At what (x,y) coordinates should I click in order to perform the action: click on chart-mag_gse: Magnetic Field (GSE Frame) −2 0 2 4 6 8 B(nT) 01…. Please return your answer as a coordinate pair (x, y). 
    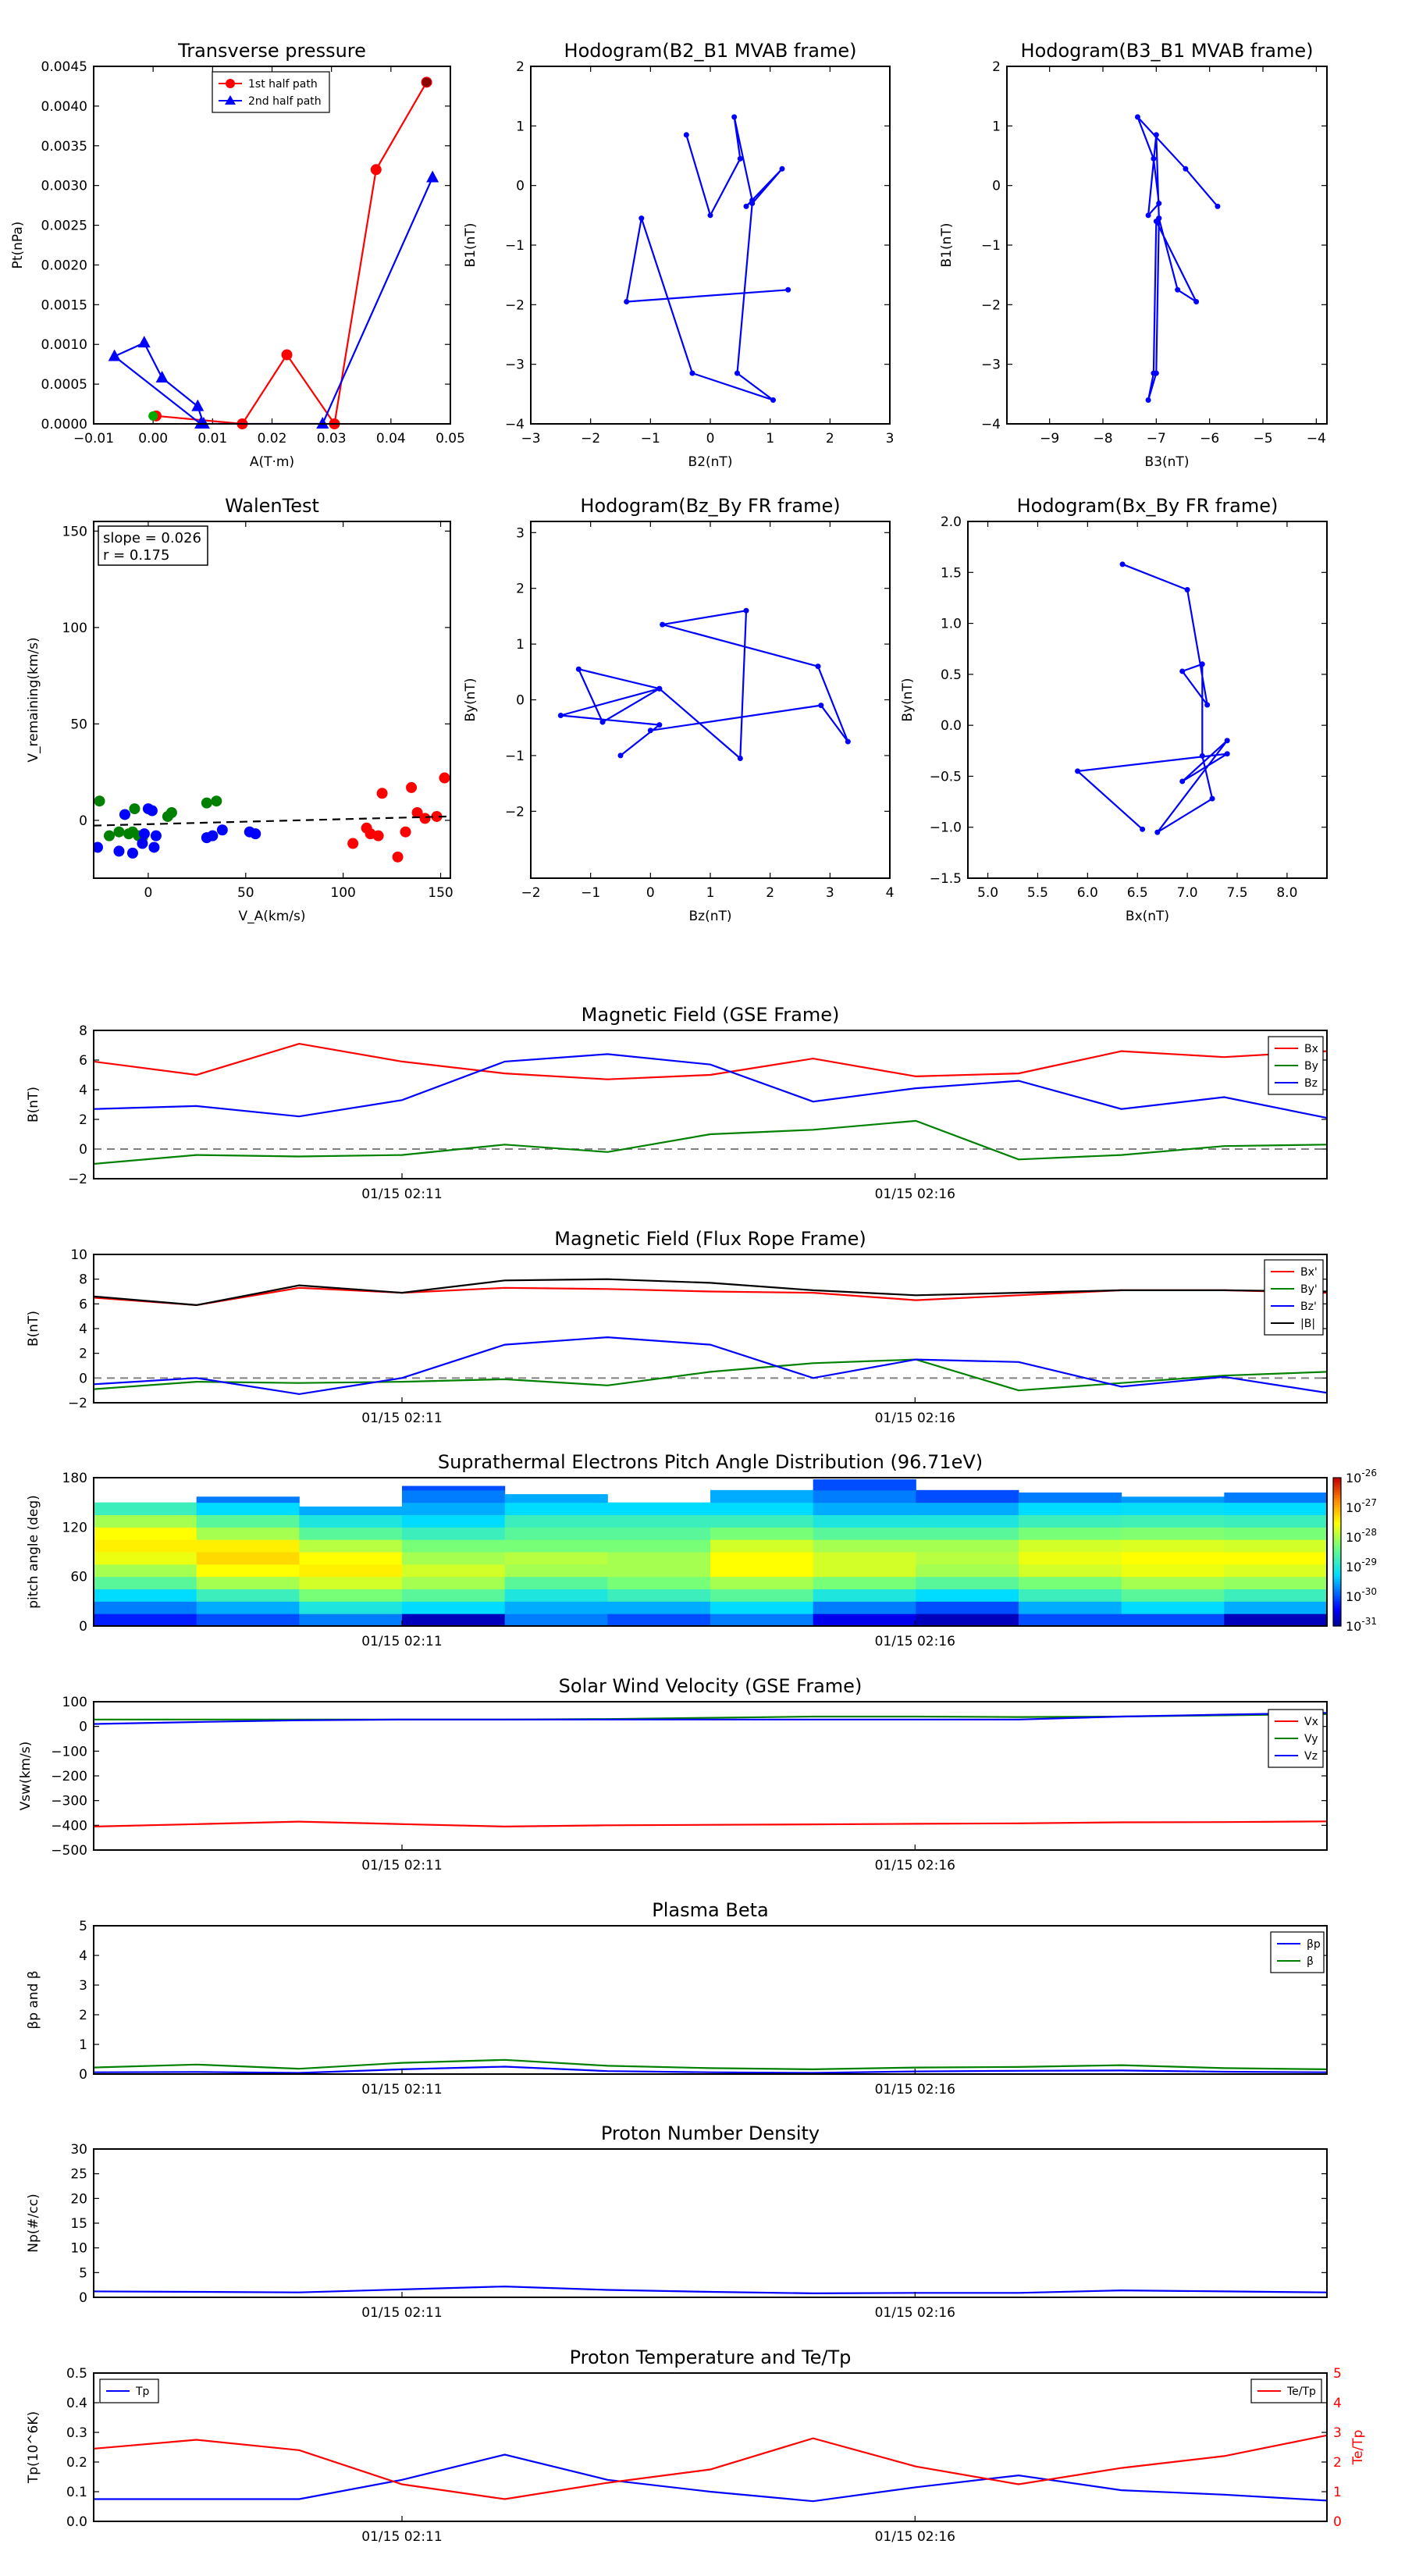
    Looking at the image, I should click on (677, 1103).